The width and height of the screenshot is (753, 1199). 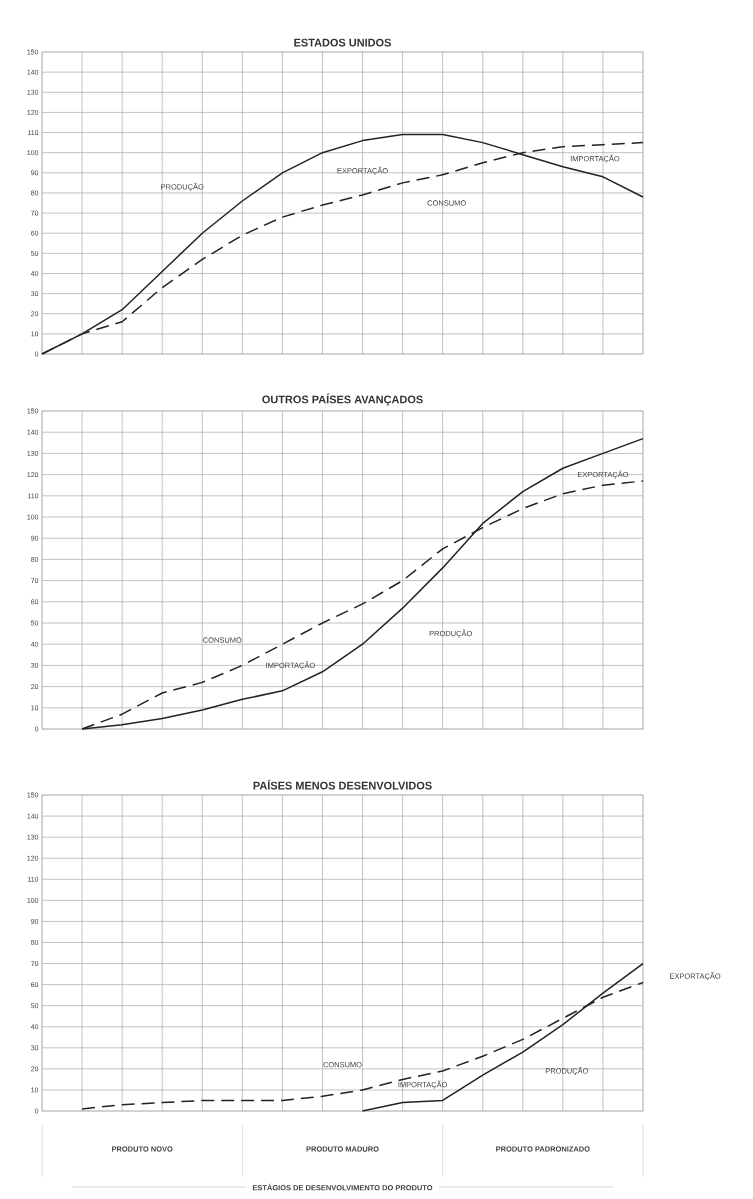 I want to click on chart-title: OUTROS PAÍSES AVANÇADOS, so click(x=342, y=399).